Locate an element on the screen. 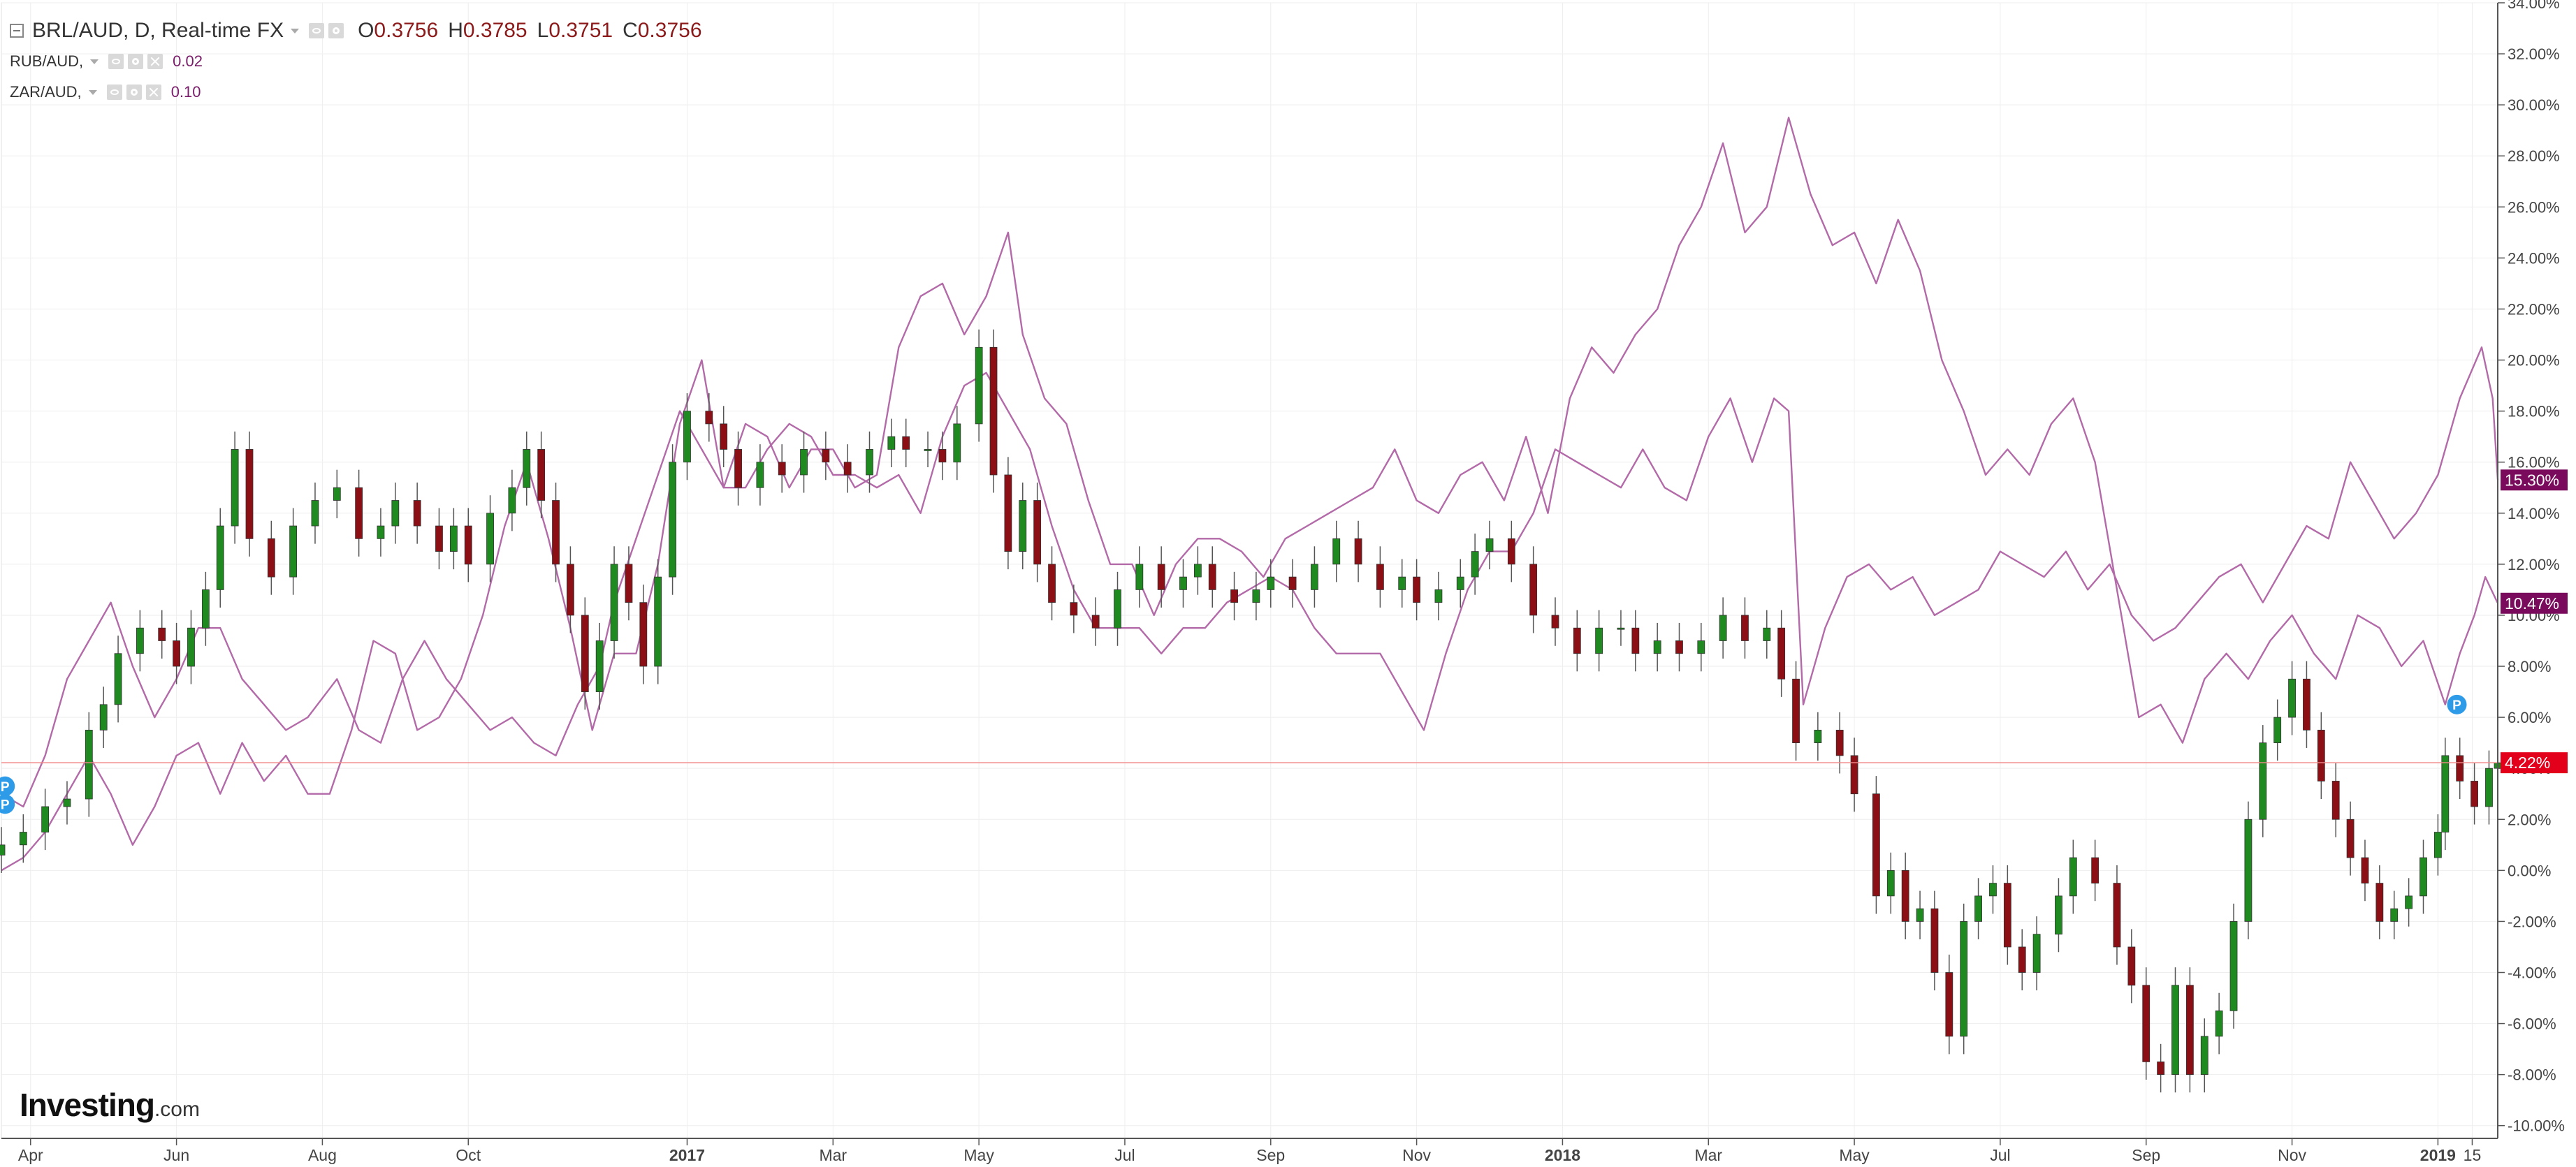  close-icon is located at coordinates (153, 92).